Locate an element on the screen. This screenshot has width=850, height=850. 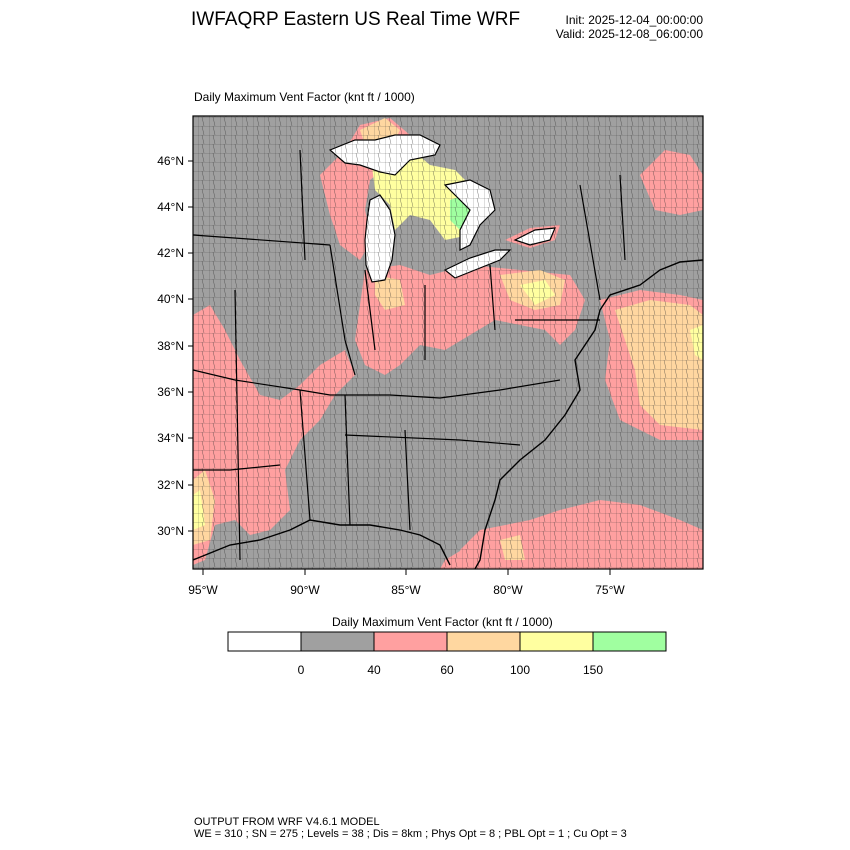
lat-tick-label: 42°N is located at coordinates (170, 253).